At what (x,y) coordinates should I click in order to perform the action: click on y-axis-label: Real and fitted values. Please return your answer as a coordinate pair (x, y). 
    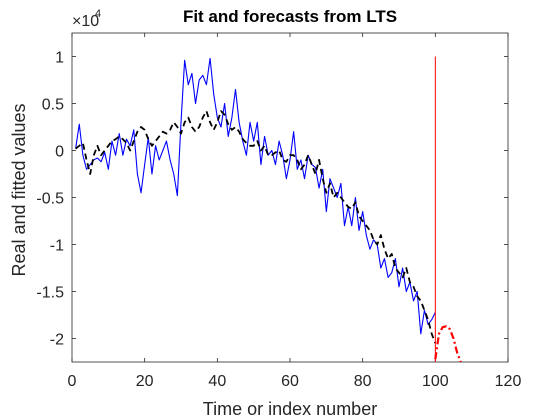
    Looking at the image, I should click on (19, 189).